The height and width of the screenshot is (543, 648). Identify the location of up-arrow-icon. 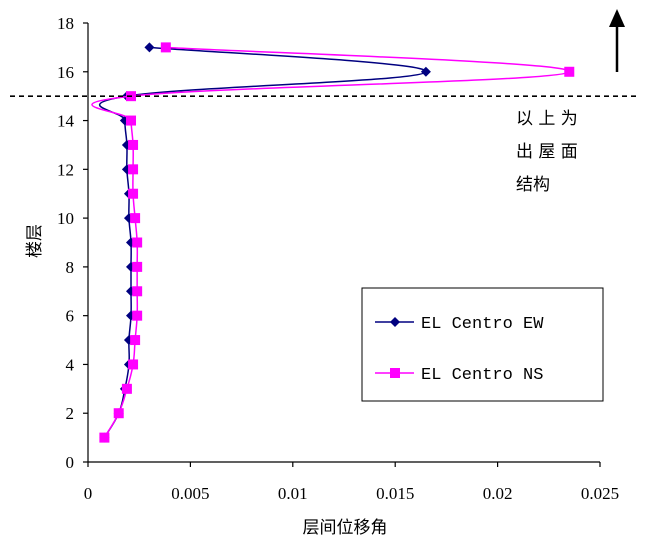
(617, 40).